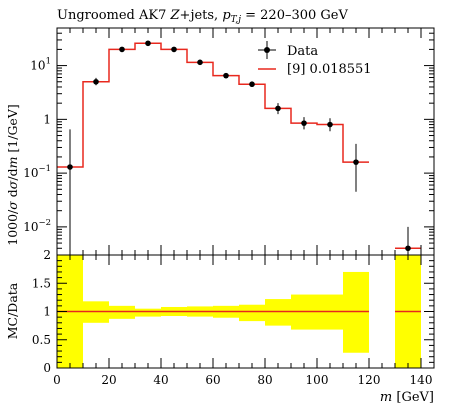 The height and width of the screenshot is (407, 450). What do you see at coordinates (407, 397) in the screenshot?
I see `x-axis-label: m [GeV]` at bounding box center [407, 397].